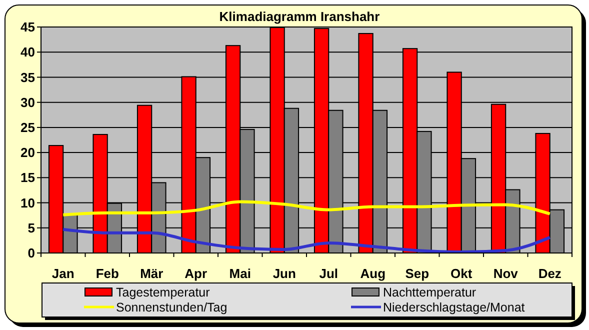  I want to click on y-tick-label: 45, so click(27, 27).